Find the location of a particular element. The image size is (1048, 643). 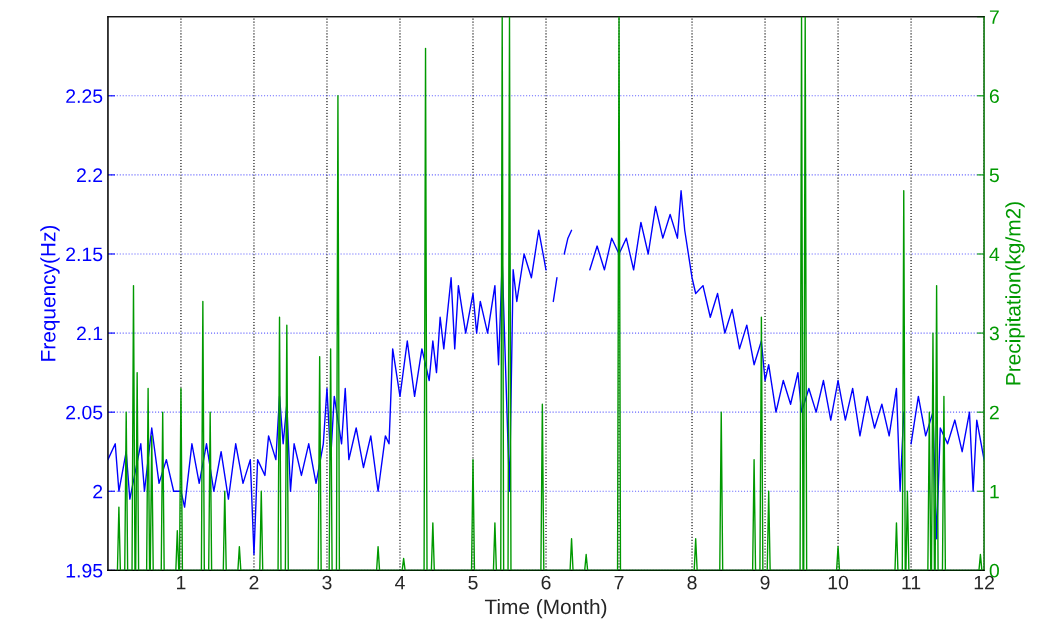

x-tick-label: 7 is located at coordinates (619, 582).